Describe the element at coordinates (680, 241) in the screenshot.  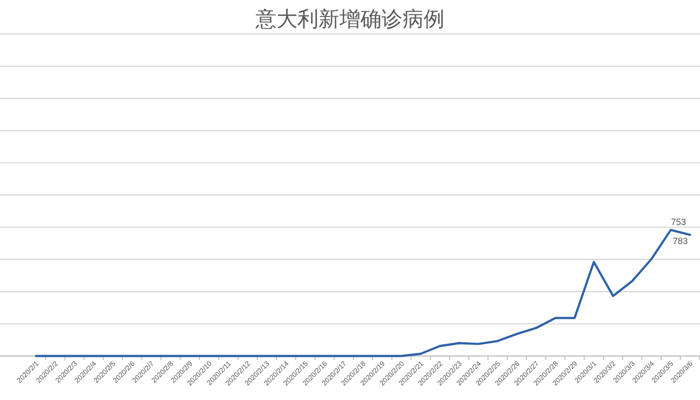
I see `data-label: 783` at that location.